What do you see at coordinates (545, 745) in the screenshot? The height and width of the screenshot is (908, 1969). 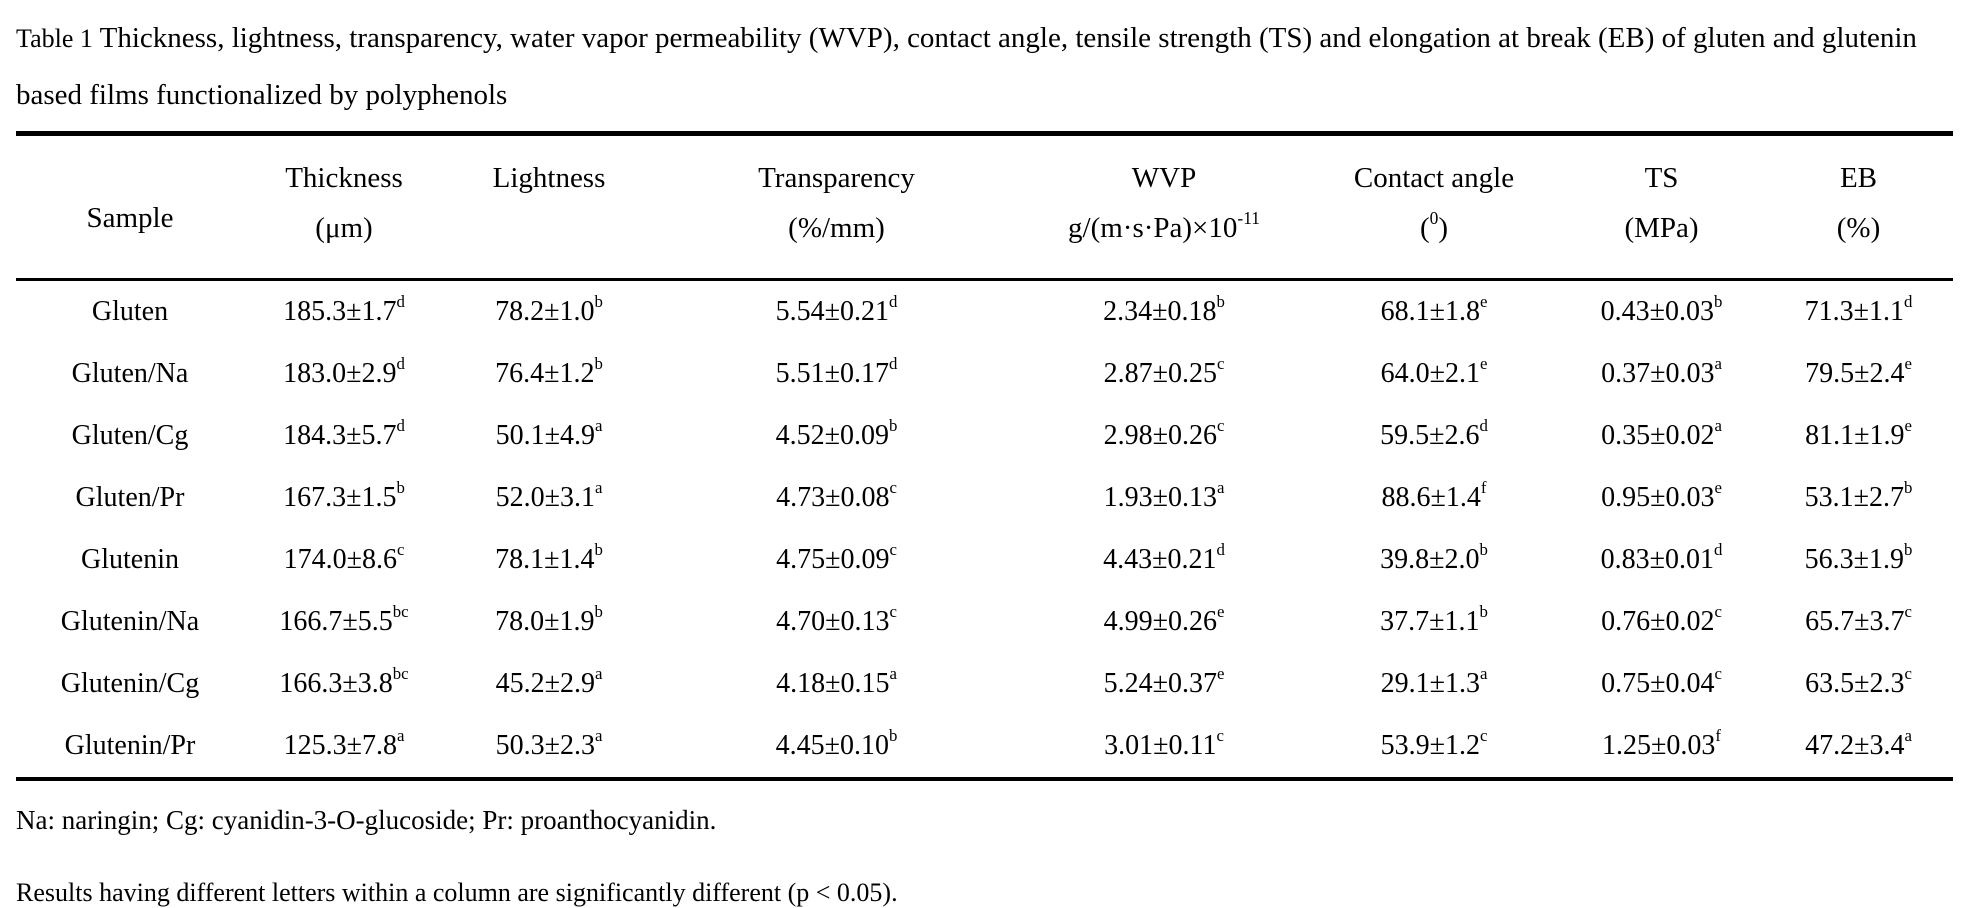 I see `cell-value: 50.3±2.3` at bounding box center [545, 745].